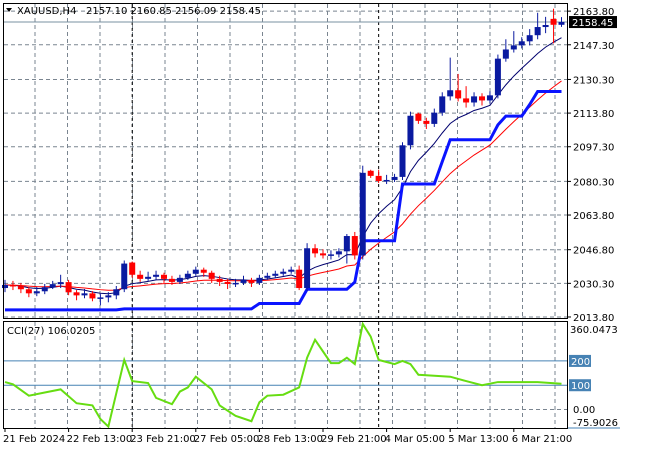 The width and height of the screenshot is (660, 454). Describe the element at coordinates (163, 439) in the screenshot. I see `time-tick-label: 23 Feb 21:00` at that location.